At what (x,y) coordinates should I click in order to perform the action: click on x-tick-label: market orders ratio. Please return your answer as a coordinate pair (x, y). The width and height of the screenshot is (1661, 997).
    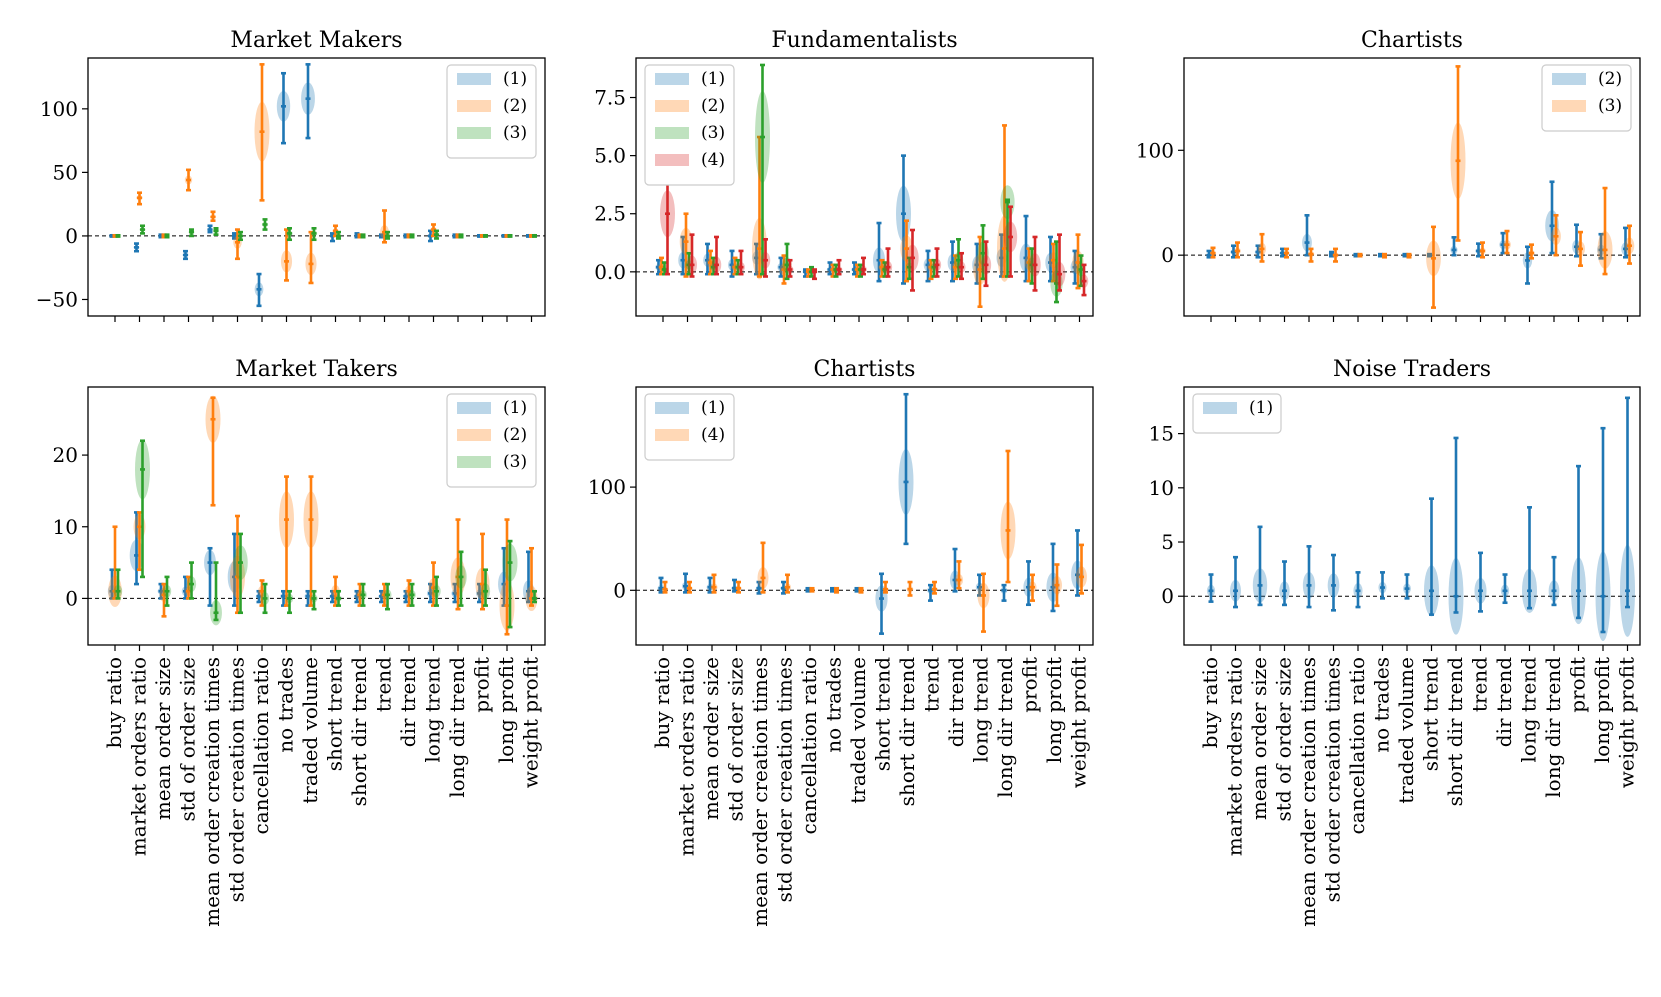
    Looking at the image, I should click on (1235, 756).